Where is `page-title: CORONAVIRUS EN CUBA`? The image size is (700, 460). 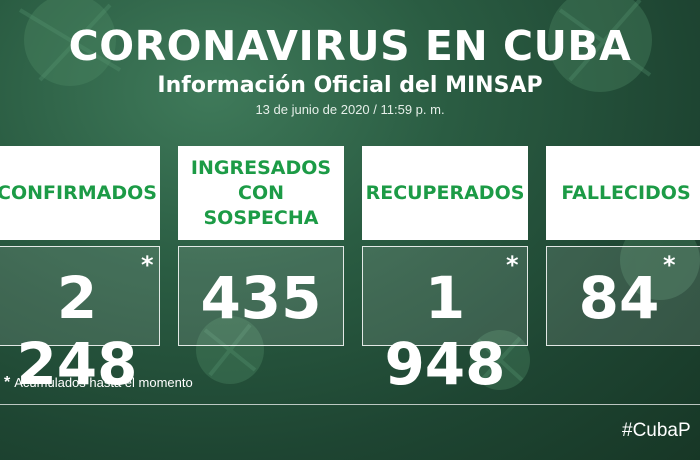
page-title: CORONAVIRUS EN CUBA is located at coordinates (350, 46).